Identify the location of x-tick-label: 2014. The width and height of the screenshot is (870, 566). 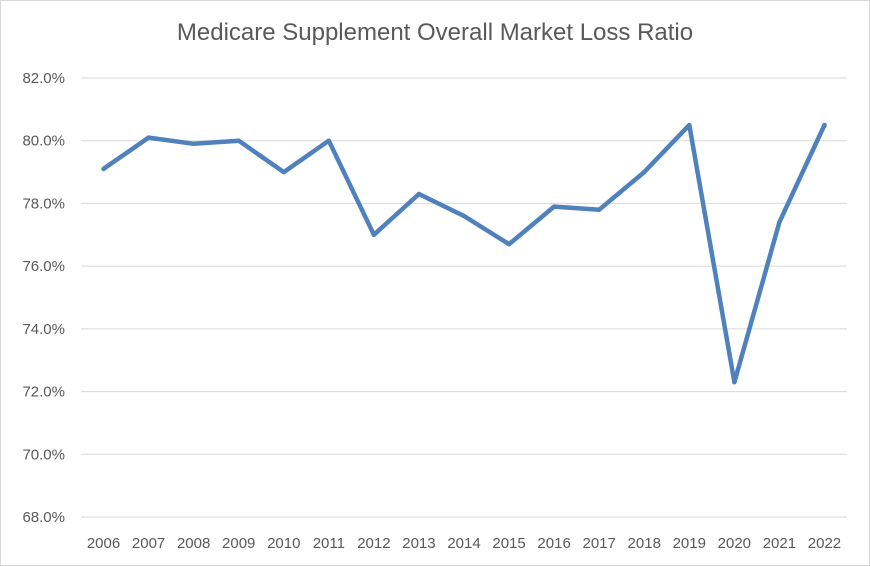
(463, 543).